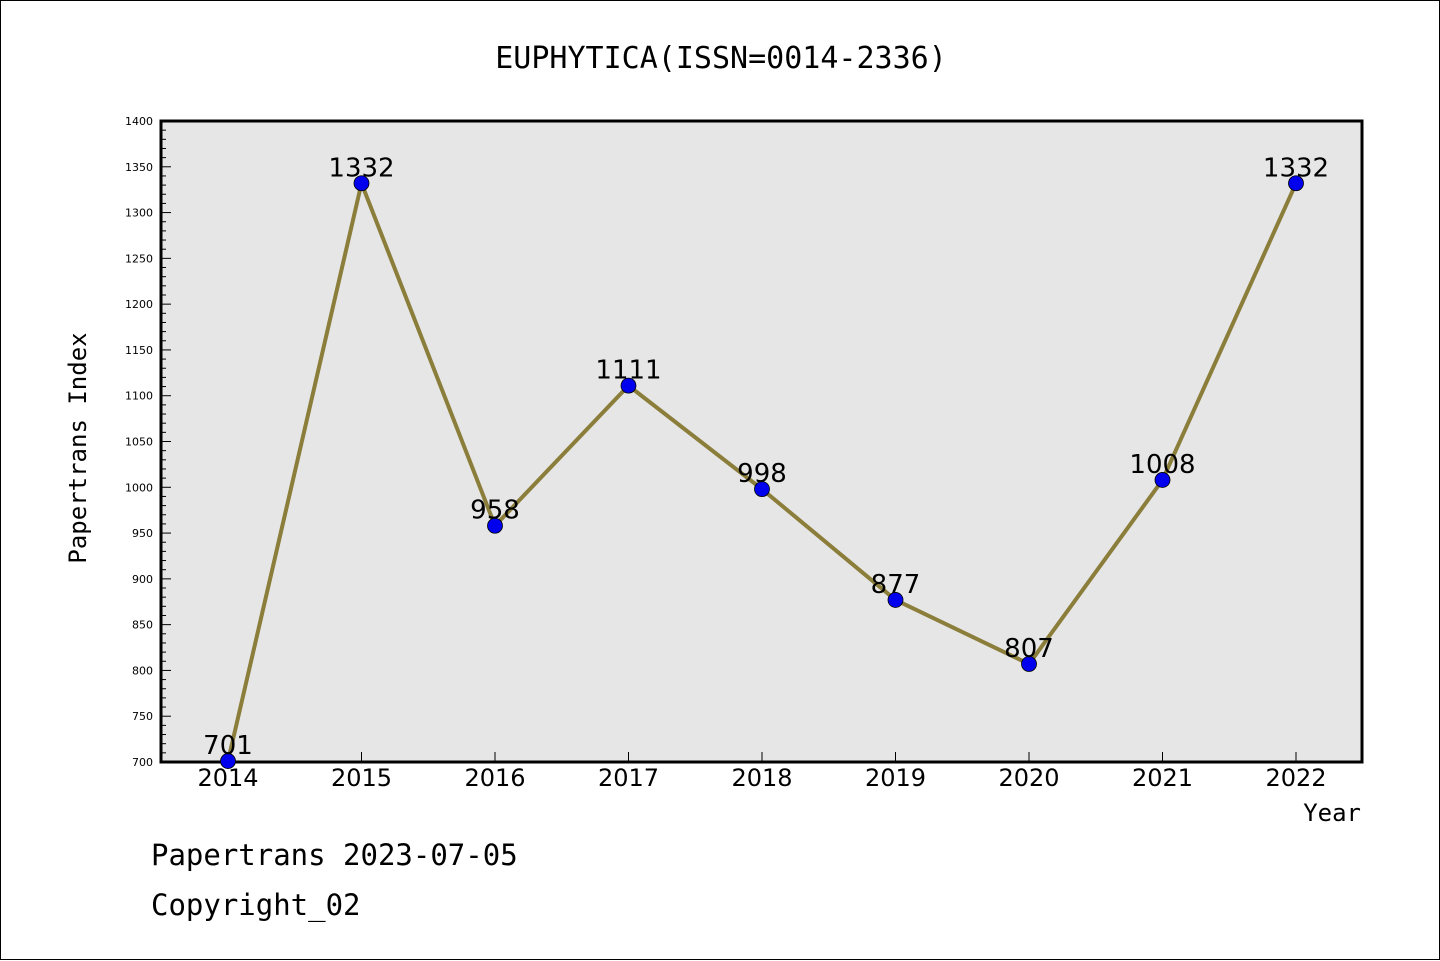 The image size is (1440, 961). What do you see at coordinates (139, 304) in the screenshot?
I see `y-tick-label: 1200` at bounding box center [139, 304].